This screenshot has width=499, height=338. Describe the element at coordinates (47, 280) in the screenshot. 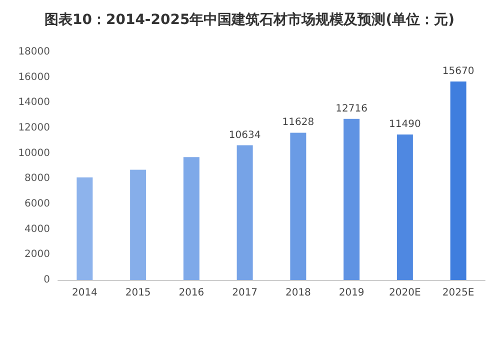

I see `y-tick-label: 0` at that location.